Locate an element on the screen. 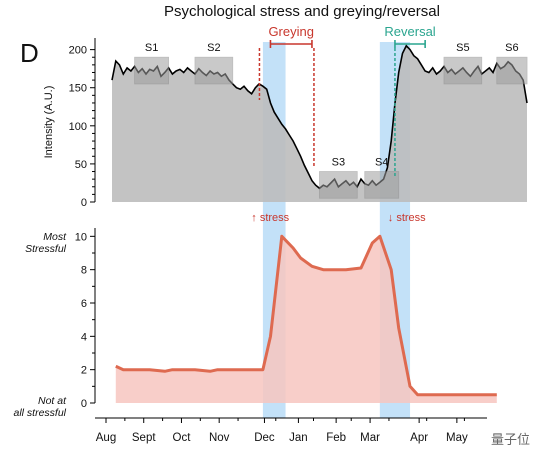 The image size is (536, 458). stress-annotation-2: ↓ stress is located at coordinates (407, 218).